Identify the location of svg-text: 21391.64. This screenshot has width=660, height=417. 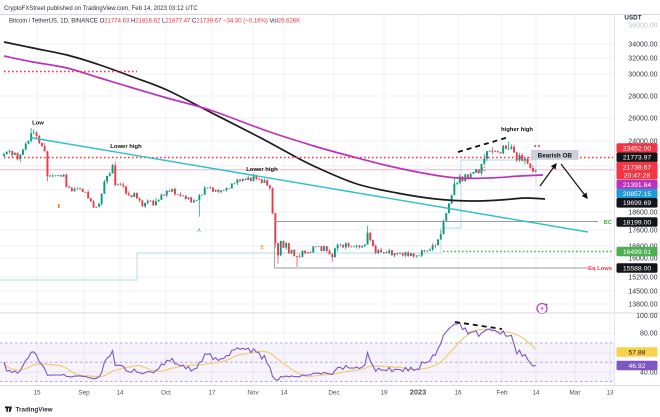
(637, 185).